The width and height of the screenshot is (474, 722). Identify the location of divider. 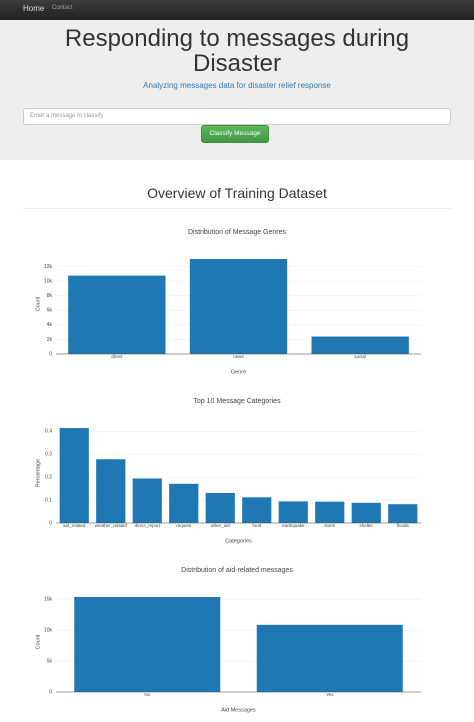
(237, 208).